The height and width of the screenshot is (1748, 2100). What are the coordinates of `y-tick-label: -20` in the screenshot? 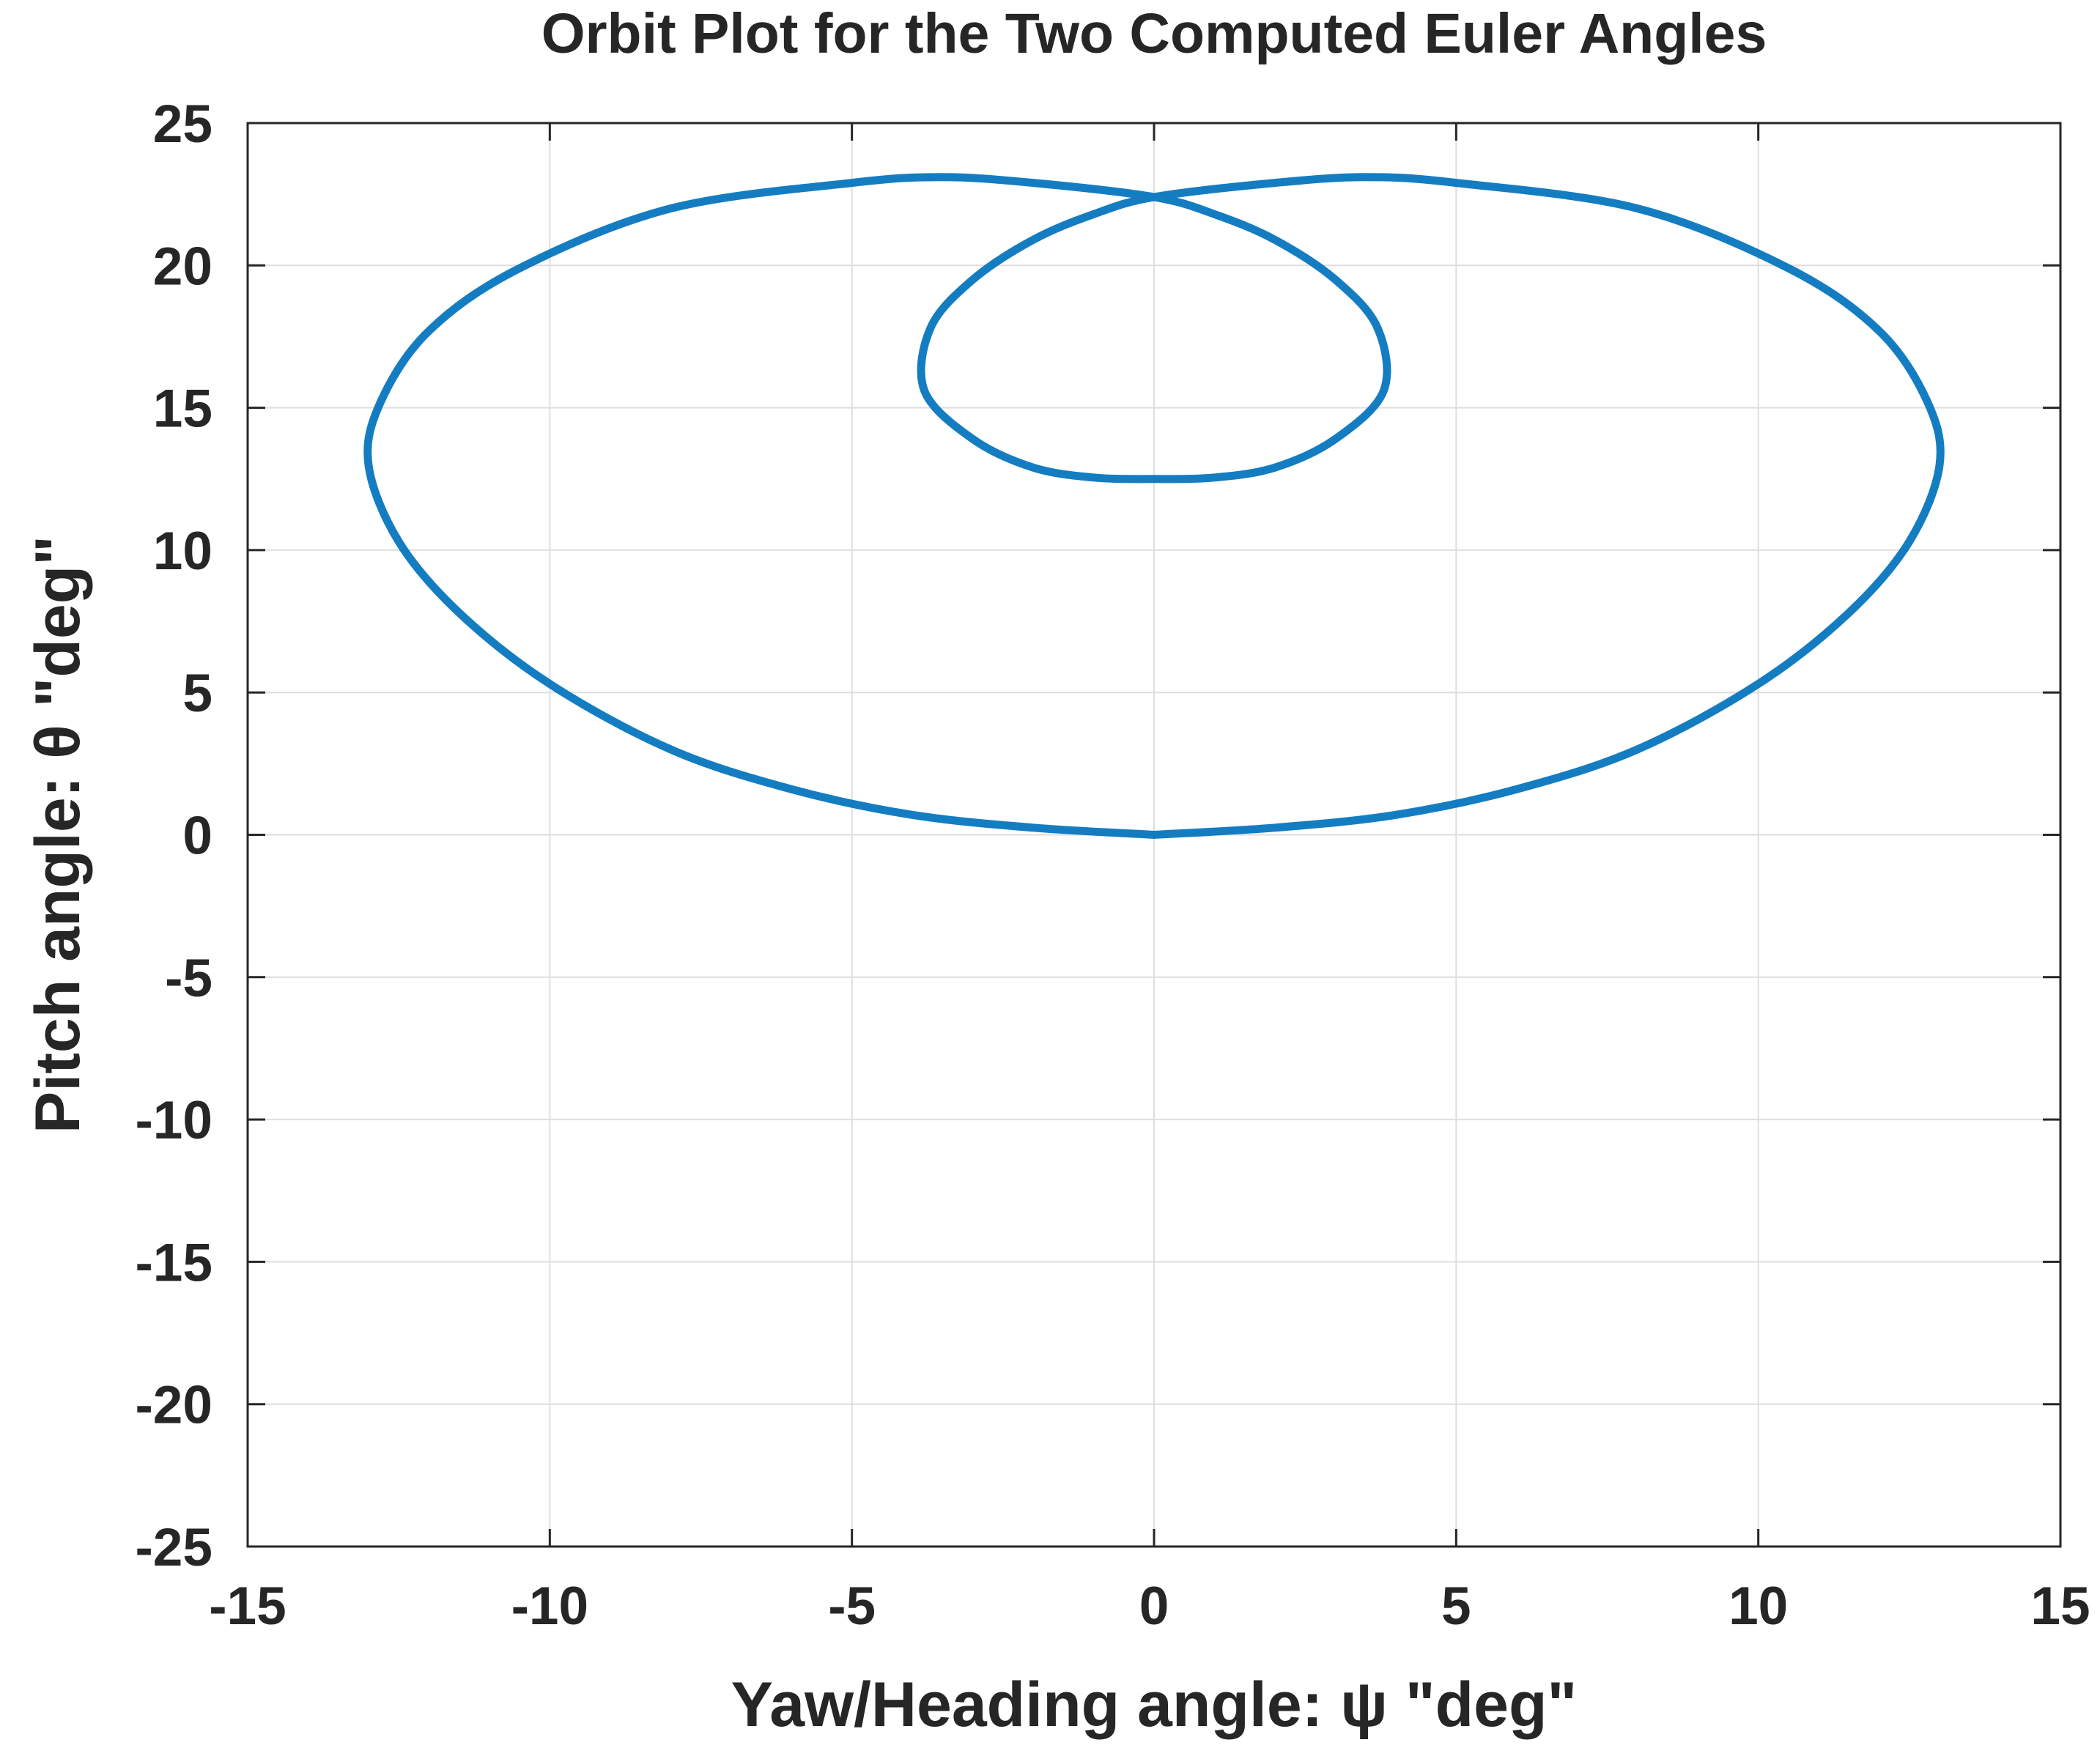 It's located at (173, 1406).